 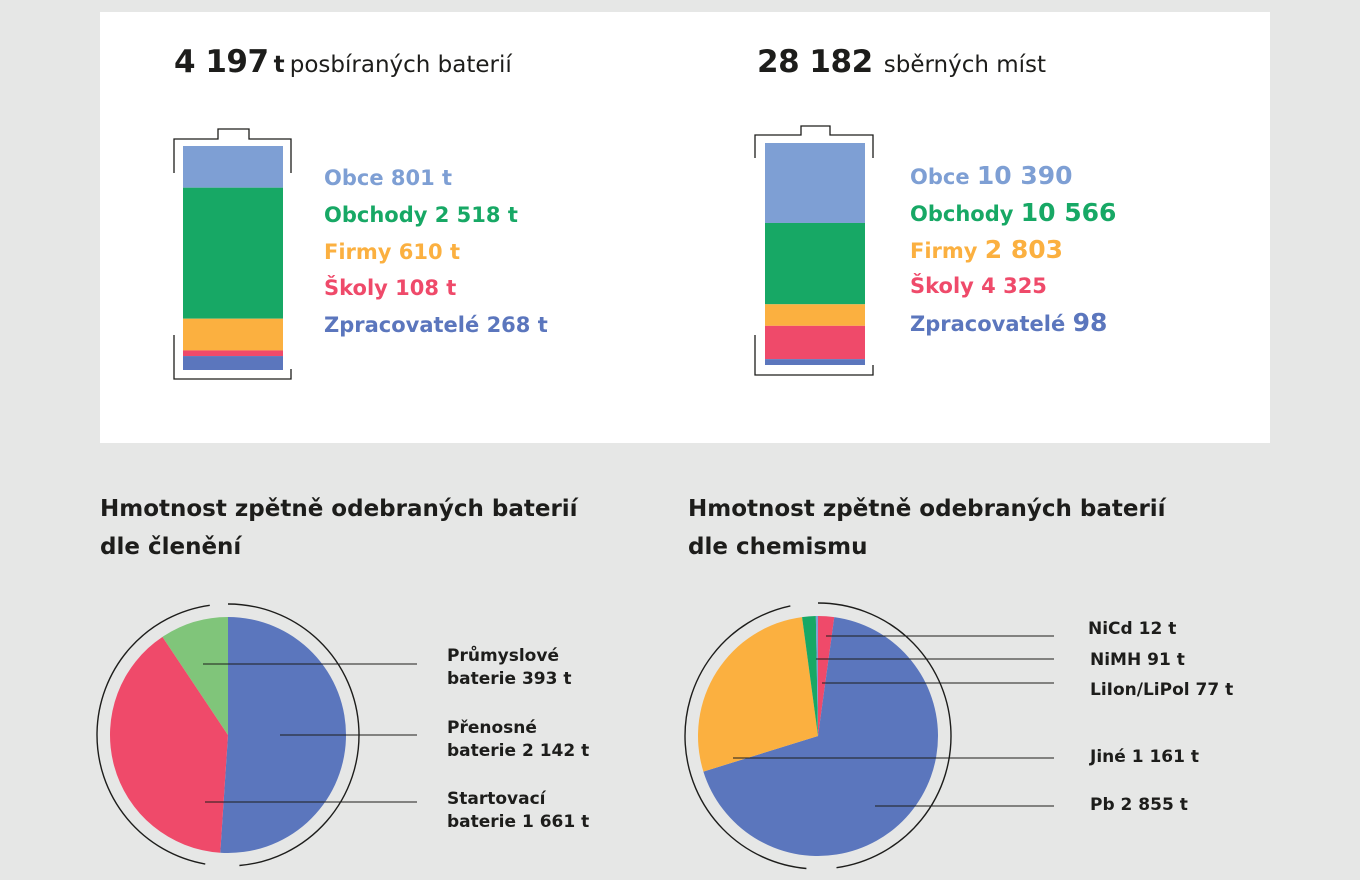 What do you see at coordinates (518, 751) in the screenshot?
I see `pie-label-line: baterie 2 142 t` at bounding box center [518, 751].